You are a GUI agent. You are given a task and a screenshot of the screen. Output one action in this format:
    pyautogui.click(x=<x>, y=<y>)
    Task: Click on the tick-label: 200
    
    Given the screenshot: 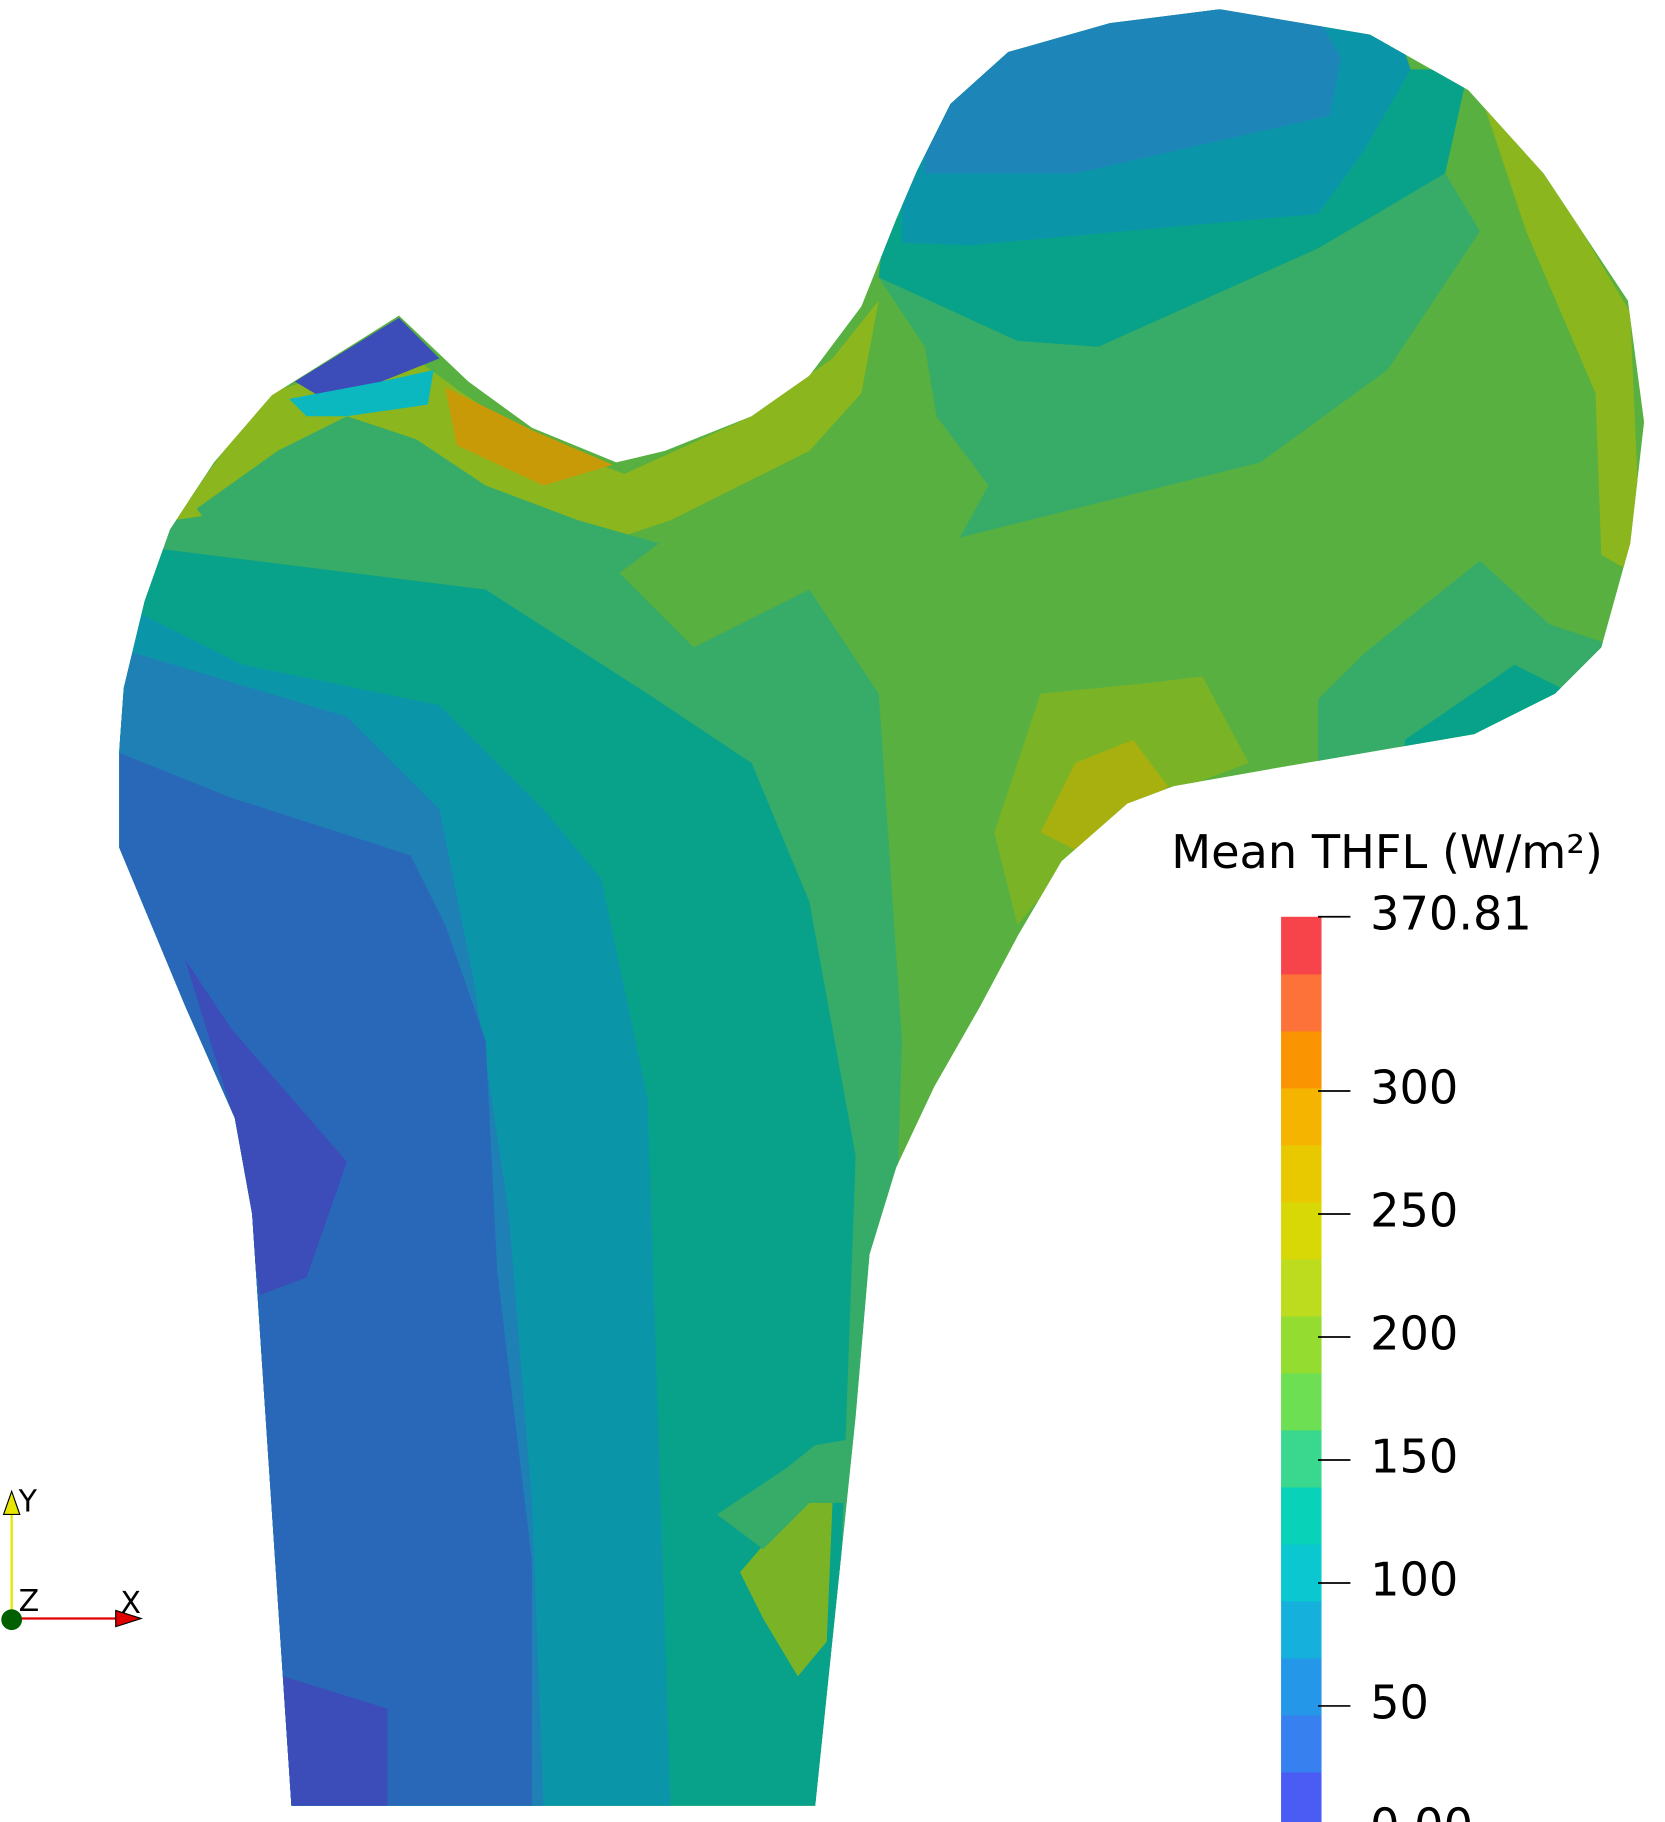 What is the action you would take?
    pyautogui.click(x=1414, y=1333)
    